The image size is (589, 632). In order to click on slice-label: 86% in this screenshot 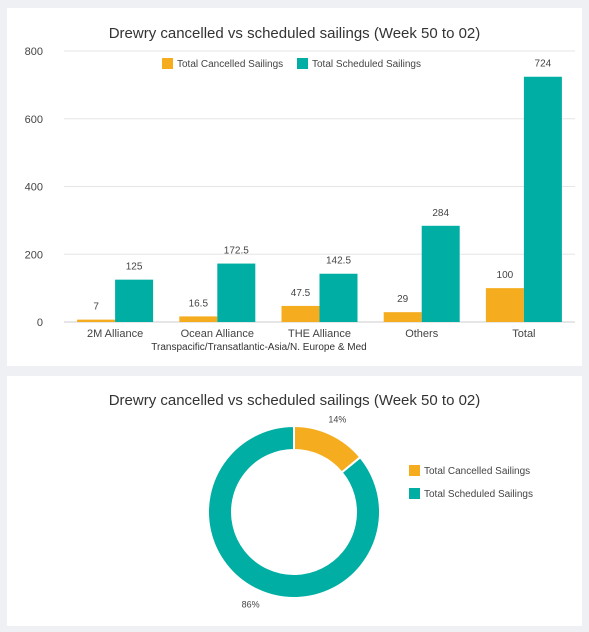, I will do `click(251, 604)`.